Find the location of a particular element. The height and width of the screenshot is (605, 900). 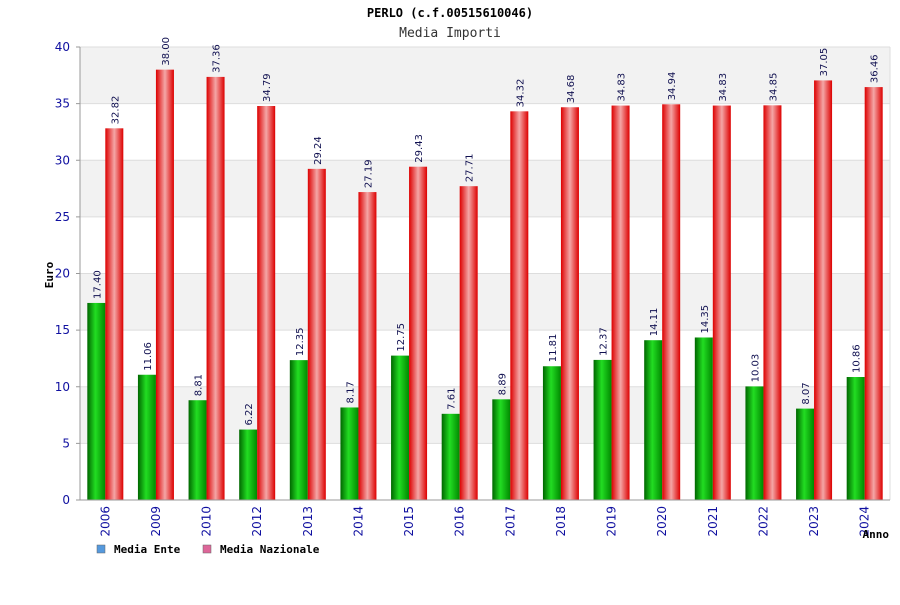

y-tick-label: 35 is located at coordinates (62, 104).